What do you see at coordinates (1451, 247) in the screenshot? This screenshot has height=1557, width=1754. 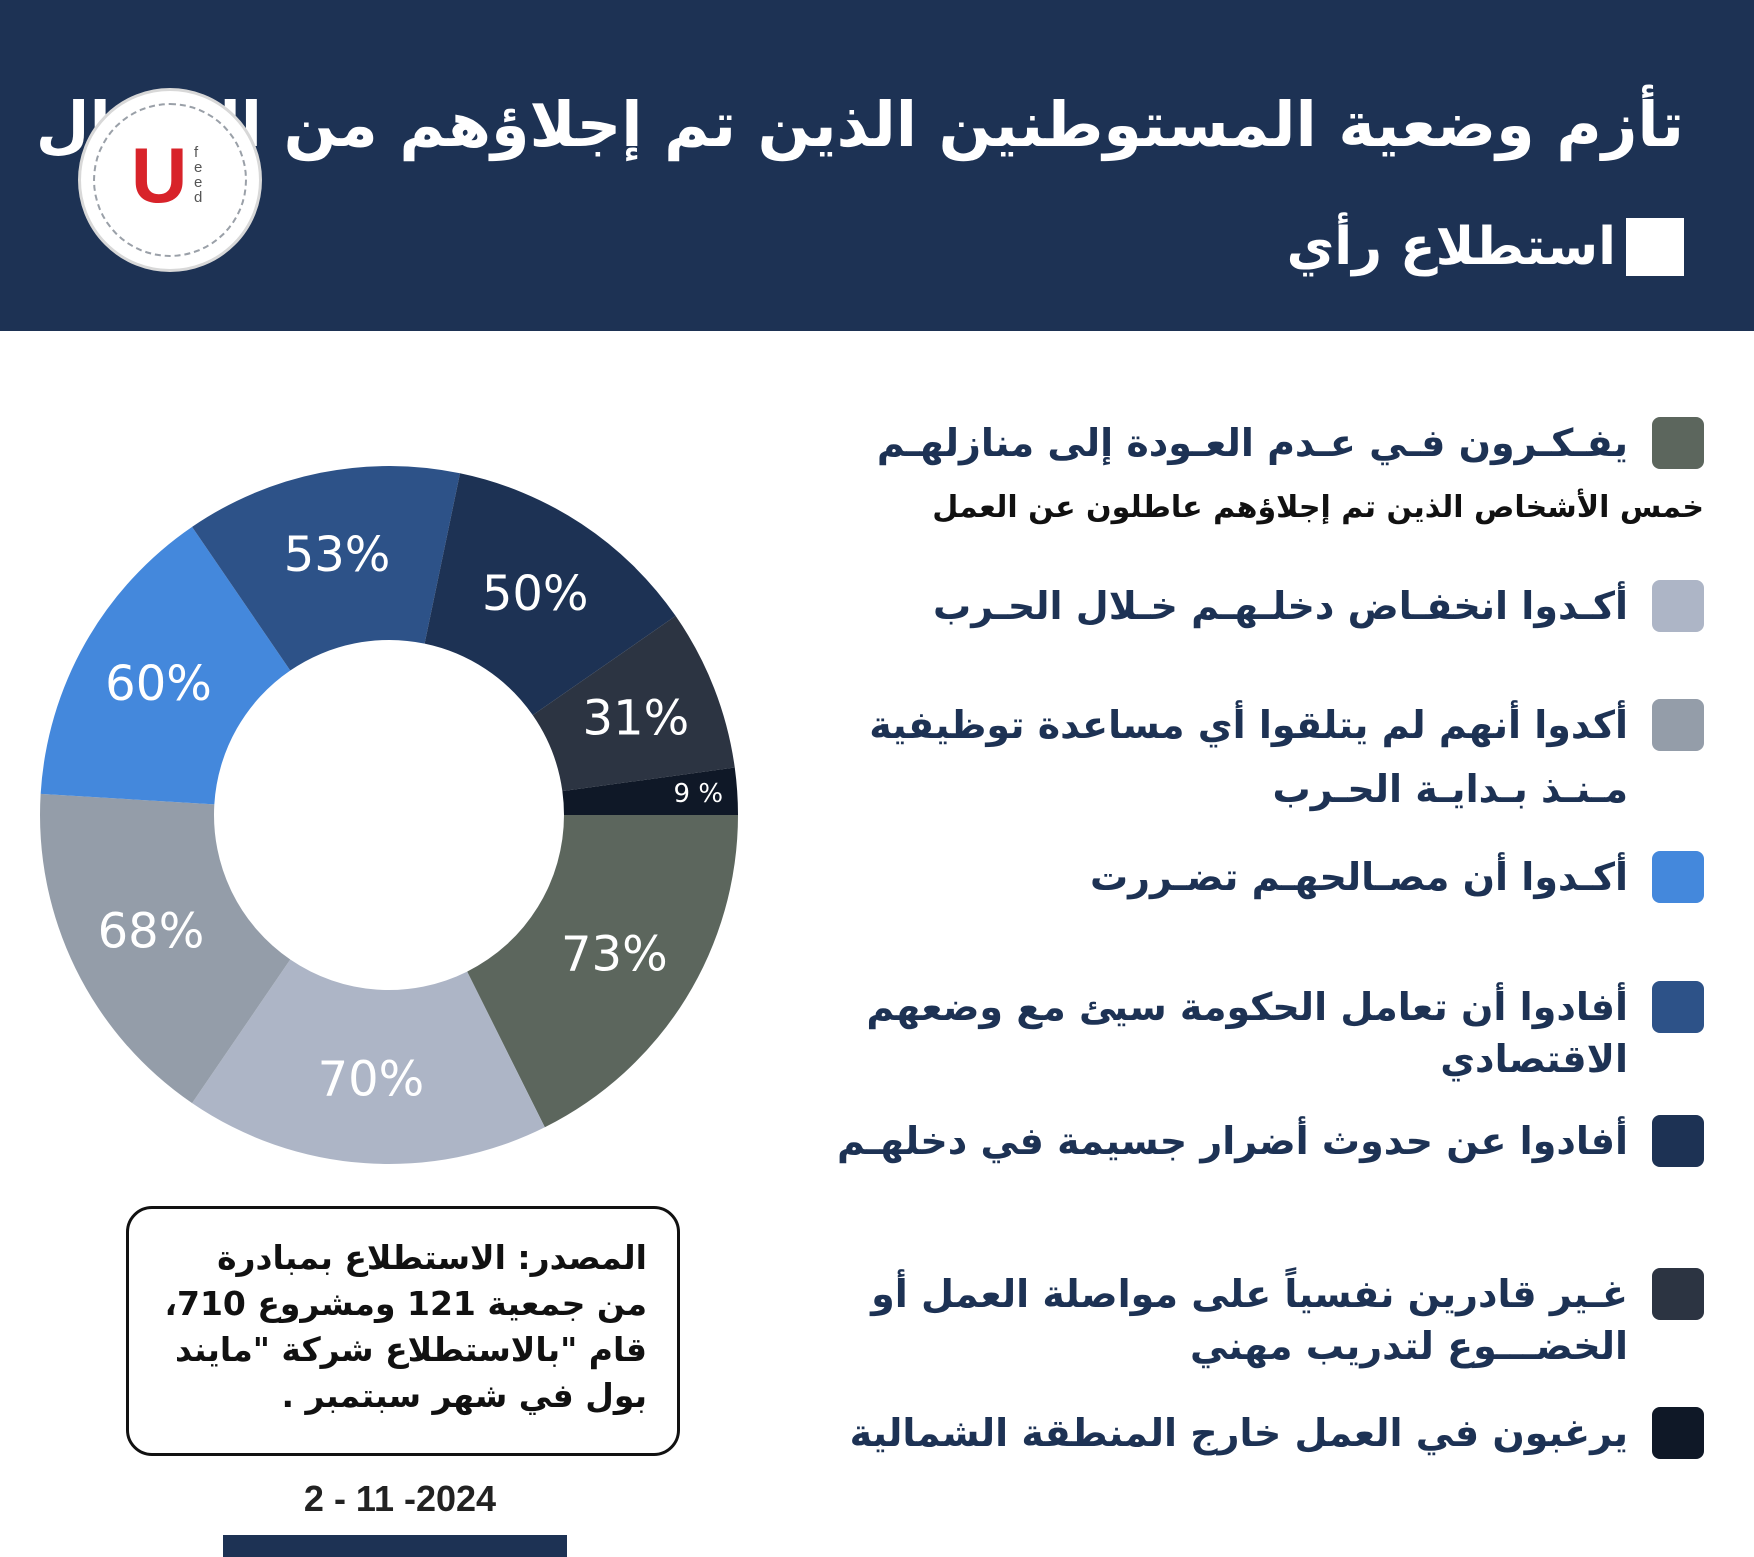 I see `page-subtitle: استطلاع رأي` at bounding box center [1451, 247].